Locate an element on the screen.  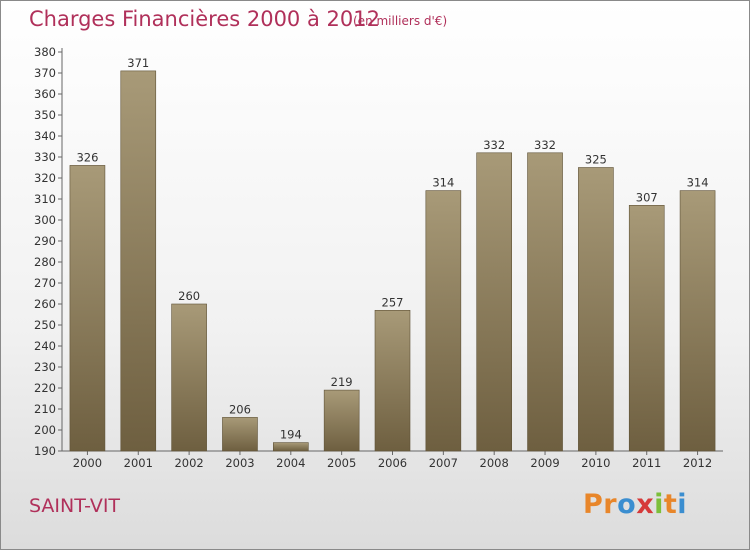
y-tick-label: 260 is located at coordinates (45, 304).